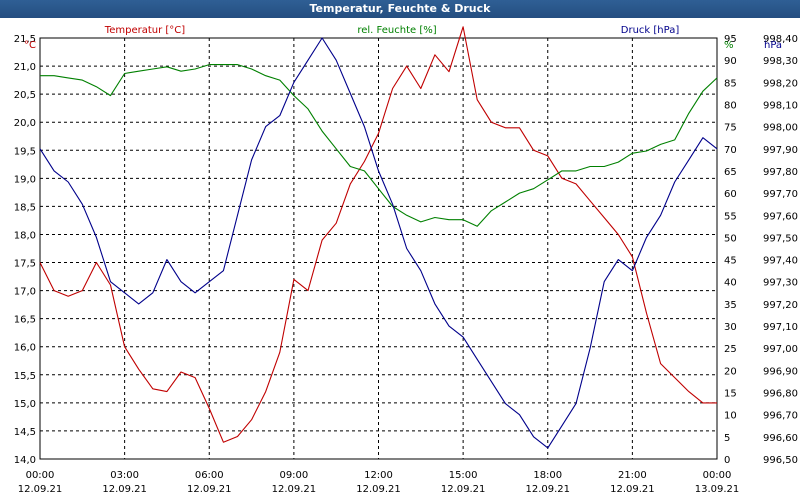 This screenshot has height=500, width=800. What do you see at coordinates (780, 194) in the screenshot?
I see `pressure-tick-label: 997,70` at bounding box center [780, 194].